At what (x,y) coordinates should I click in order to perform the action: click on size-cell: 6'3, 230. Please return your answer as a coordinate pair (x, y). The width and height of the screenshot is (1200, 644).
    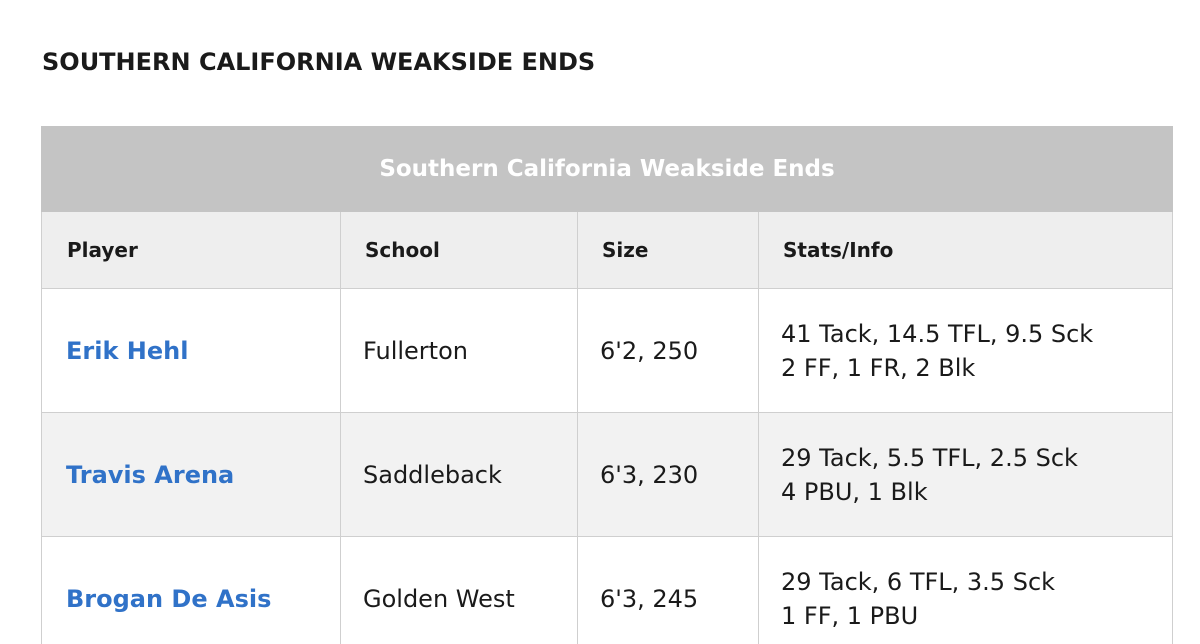
    Looking at the image, I should click on (668, 474).